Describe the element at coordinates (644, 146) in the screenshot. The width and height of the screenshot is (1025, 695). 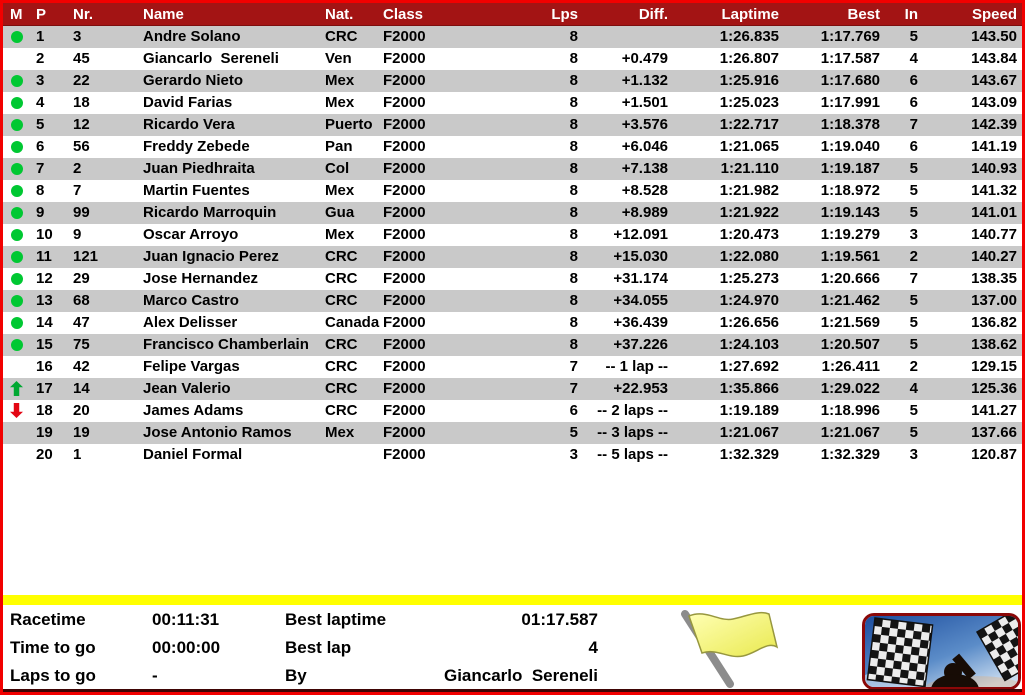
I see `diff-cell: +6.046` at that location.